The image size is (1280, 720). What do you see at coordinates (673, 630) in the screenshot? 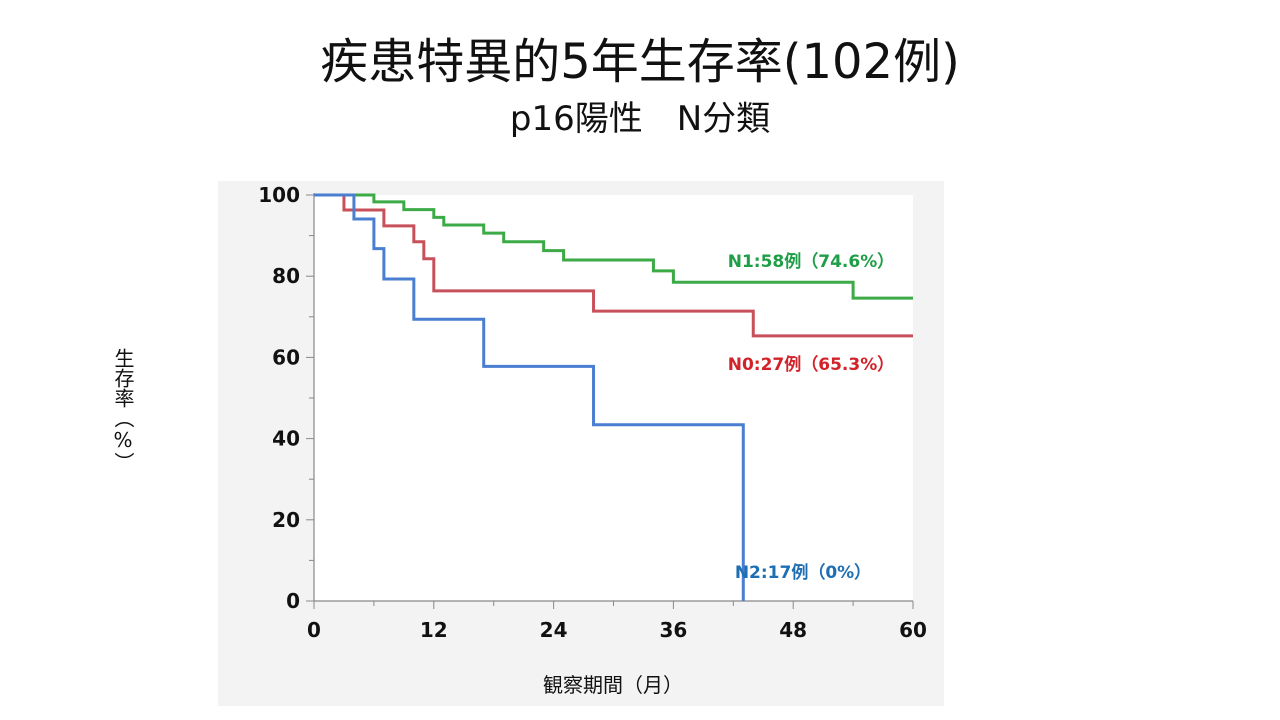
I see `x-tick-label: 36` at bounding box center [673, 630].